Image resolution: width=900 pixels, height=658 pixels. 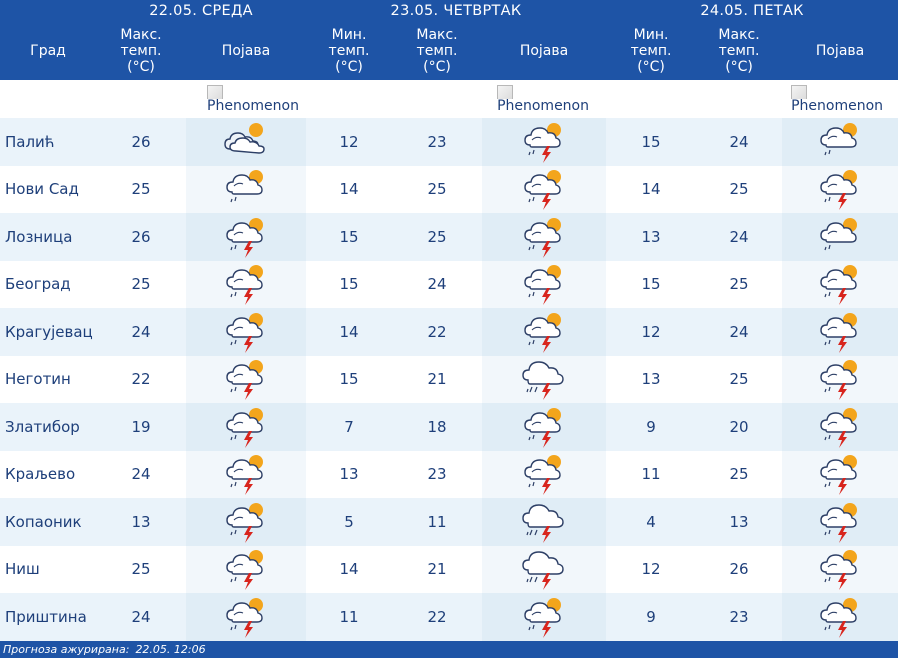 I want to click on min-temp-day3: 12, so click(x=651, y=332).